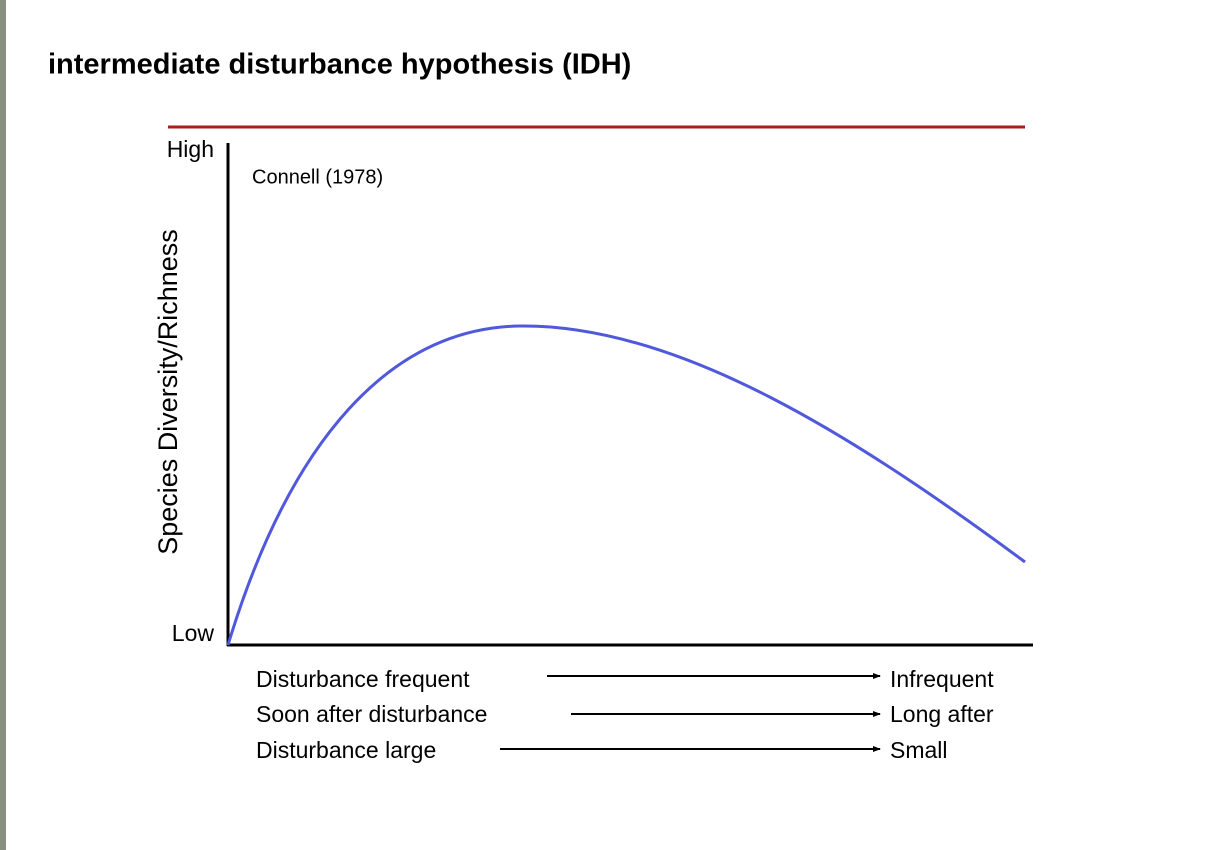  I want to click on y-low-label: Low, so click(193, 633).